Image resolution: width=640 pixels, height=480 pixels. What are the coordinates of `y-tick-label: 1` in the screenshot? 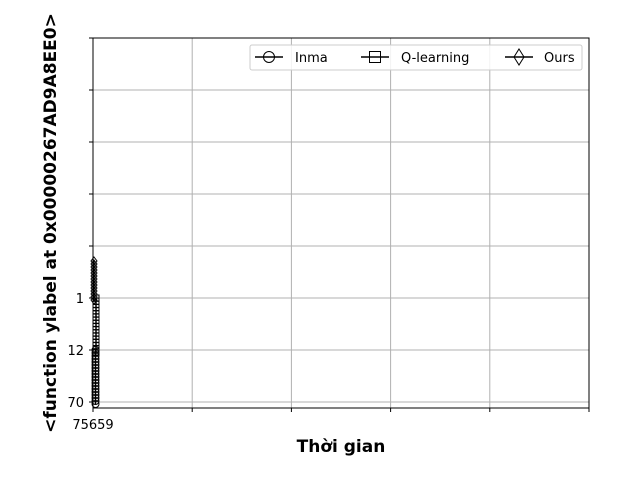 It's located at (80, 299).